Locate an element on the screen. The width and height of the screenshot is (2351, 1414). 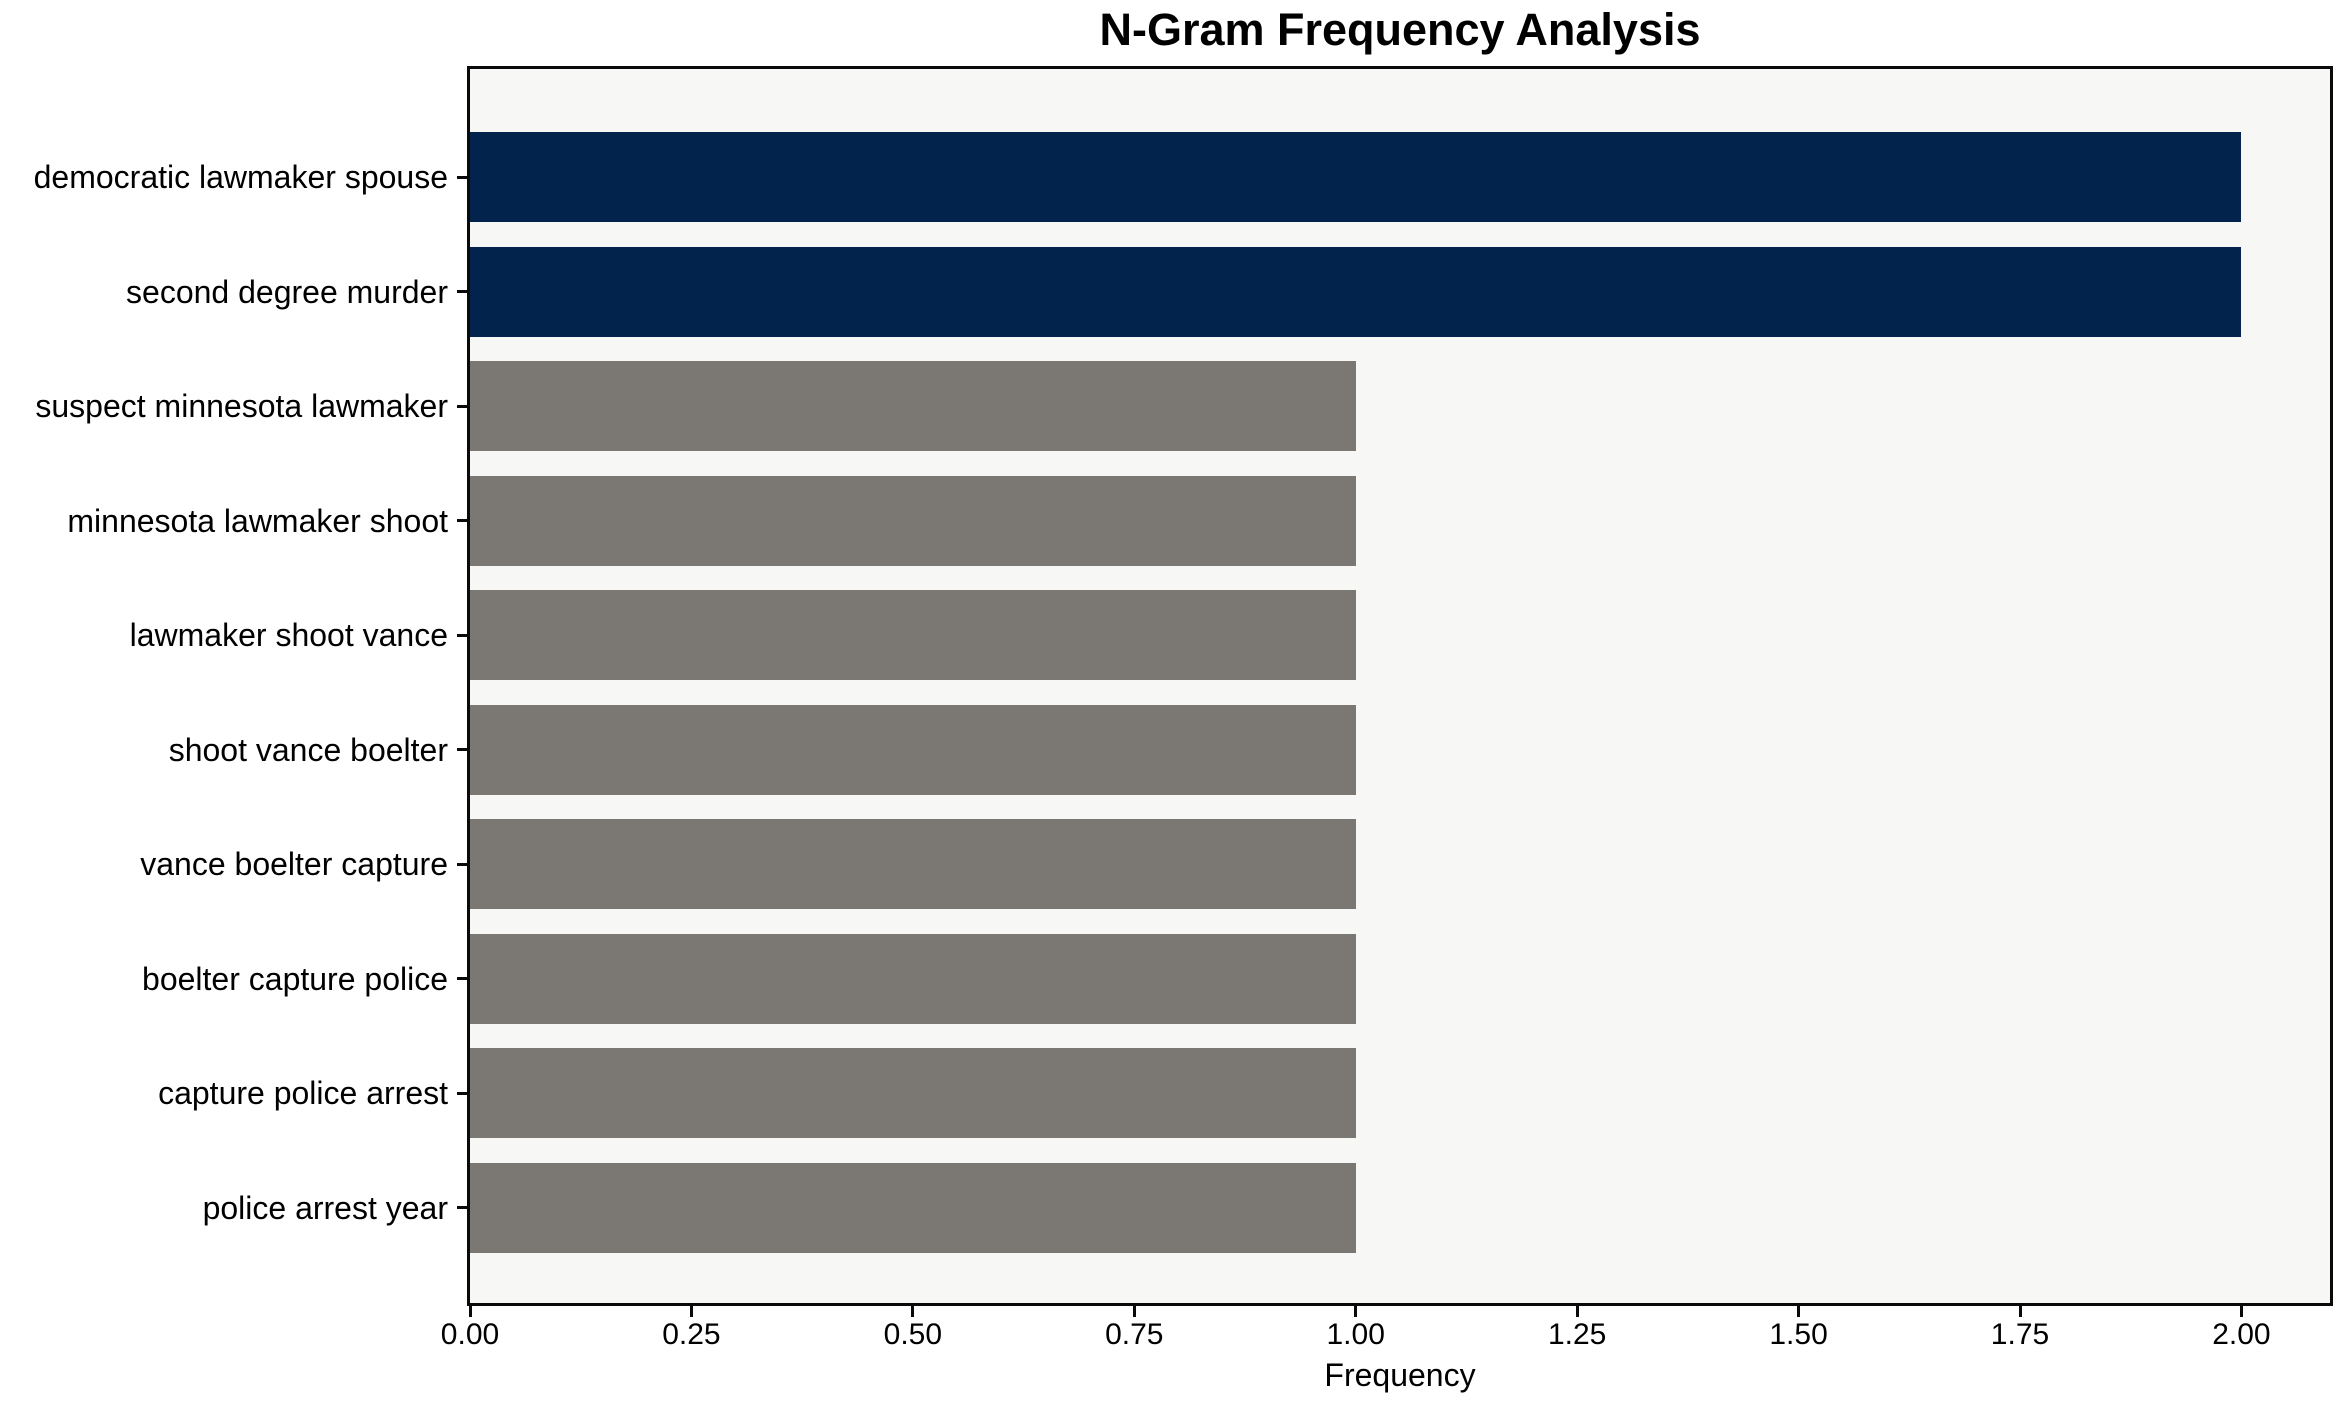
y-tick-label: minnesota lawmaker shoot is located at coordinates (257, 520).